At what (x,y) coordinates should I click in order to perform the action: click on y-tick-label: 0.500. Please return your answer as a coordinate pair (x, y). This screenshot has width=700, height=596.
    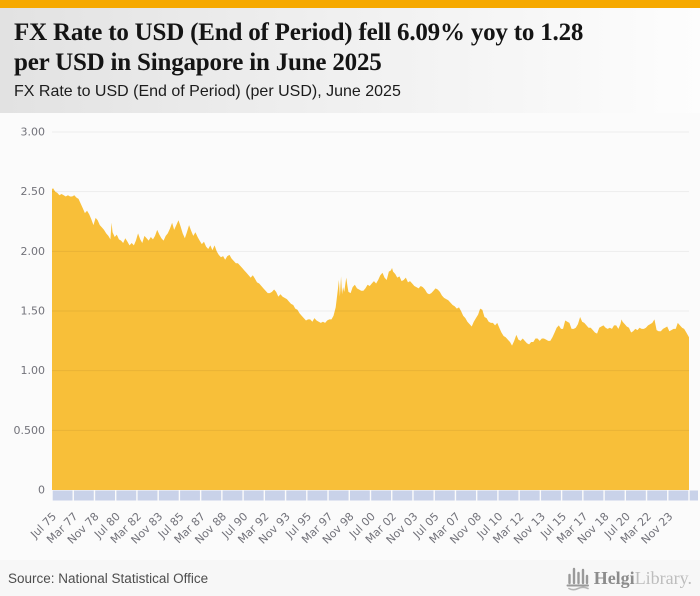
    Looking at the image, I should click on (30, 430).